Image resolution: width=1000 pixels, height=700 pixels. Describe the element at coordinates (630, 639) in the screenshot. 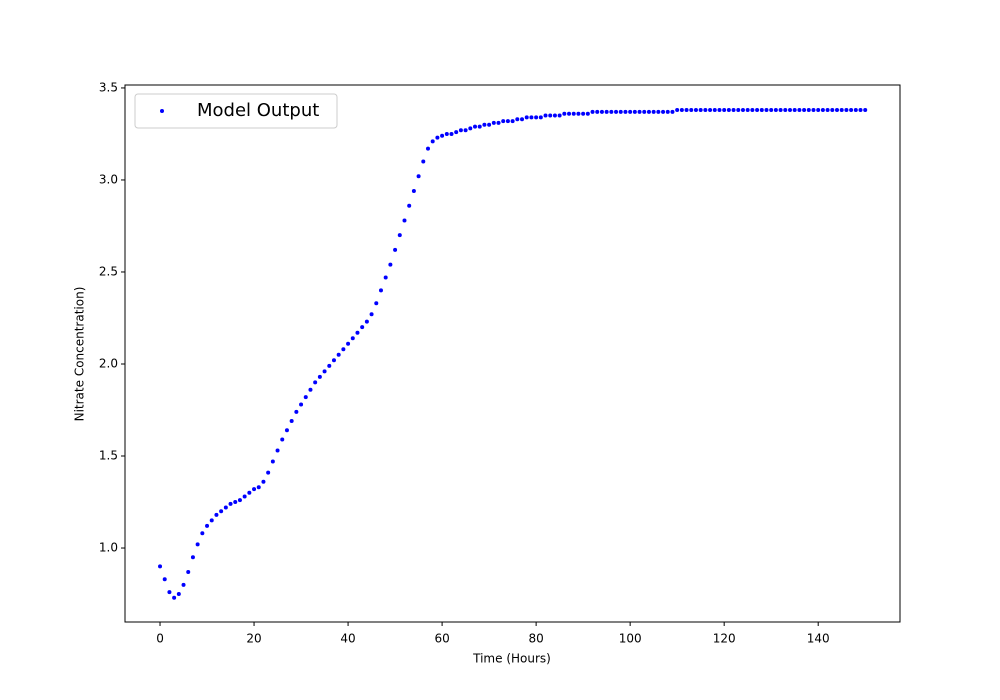

I see `x-tick-label: 100` at that location.